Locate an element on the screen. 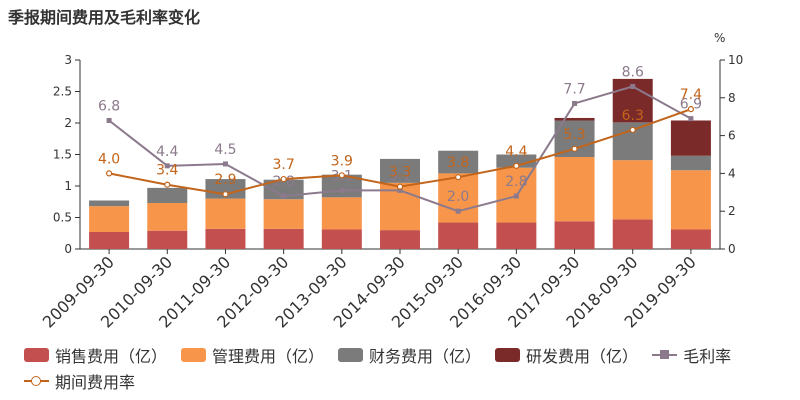 This screenshot has width=800, height=400. y-right-tick-label: 2 is located at coordinates (732, 211).